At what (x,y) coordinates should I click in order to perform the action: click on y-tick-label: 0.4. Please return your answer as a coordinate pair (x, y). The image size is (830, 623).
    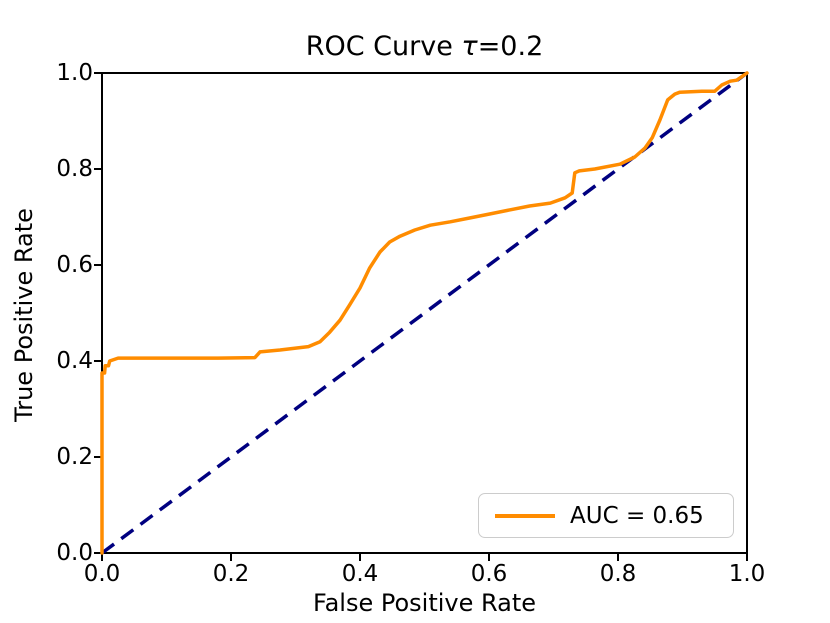
    Looking at the image, I should click on (74, 361).